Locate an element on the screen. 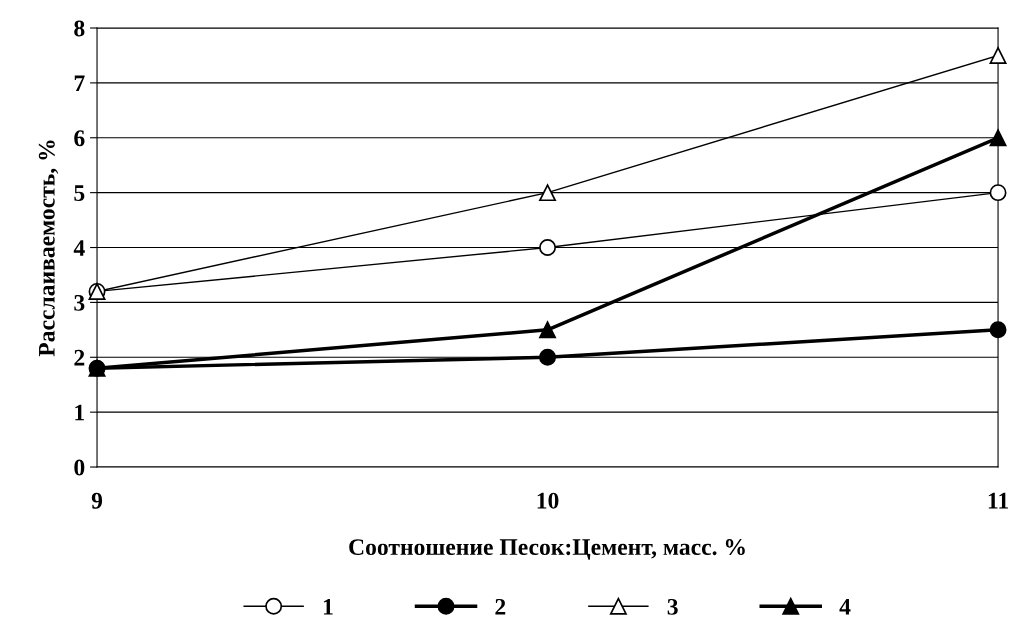 The image size is (1015, 644). legend-label: 3 is located at coordinates (672, 606).